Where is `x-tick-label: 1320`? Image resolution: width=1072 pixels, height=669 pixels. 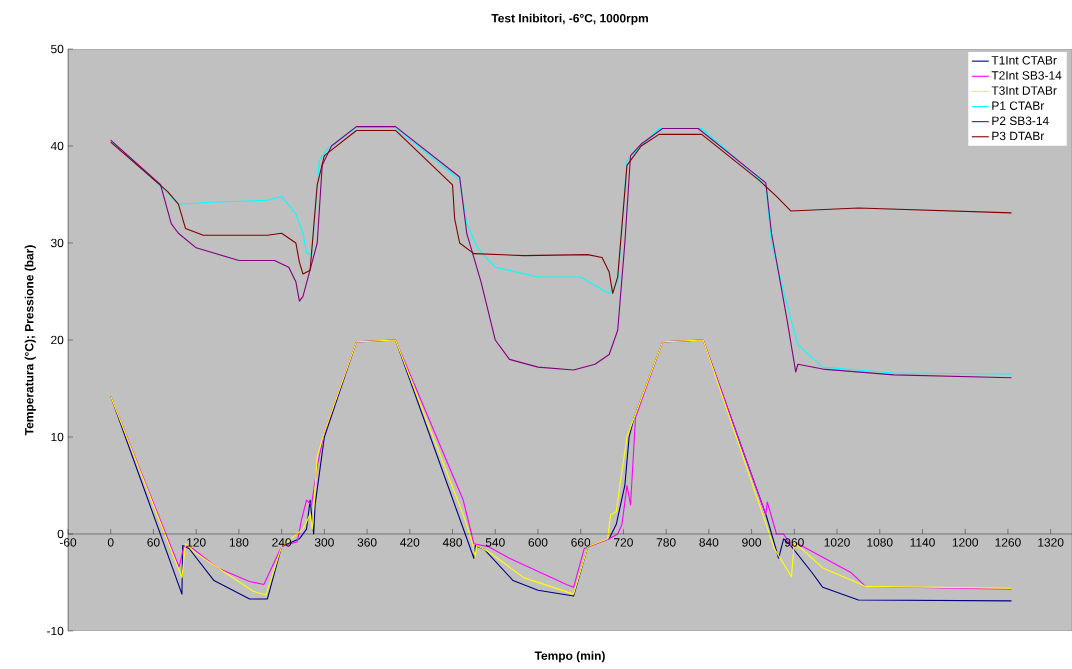 x-tick-label: 1320 is located at coordinates (1051, 542).